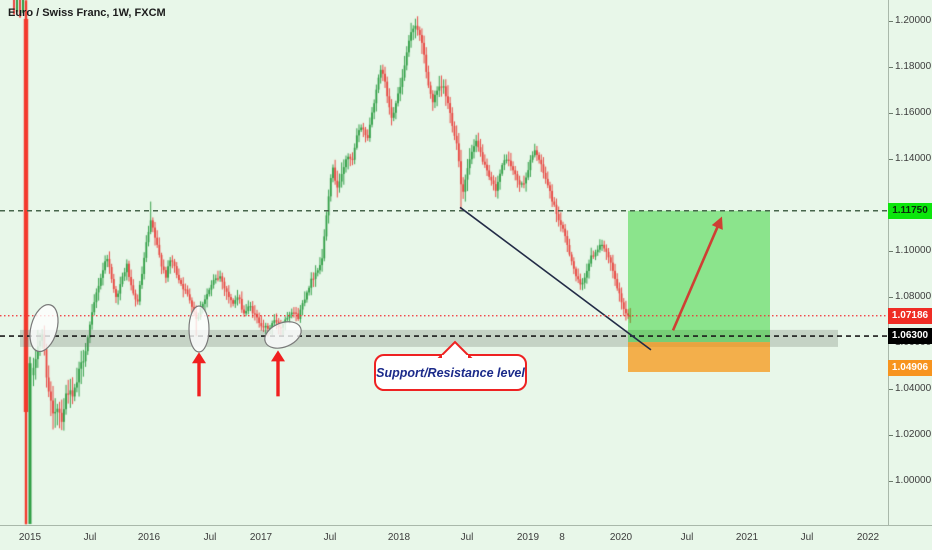 This screenshot has width=932, height=550. I want to click on time-tick-label: 2022, so click(868, 537).